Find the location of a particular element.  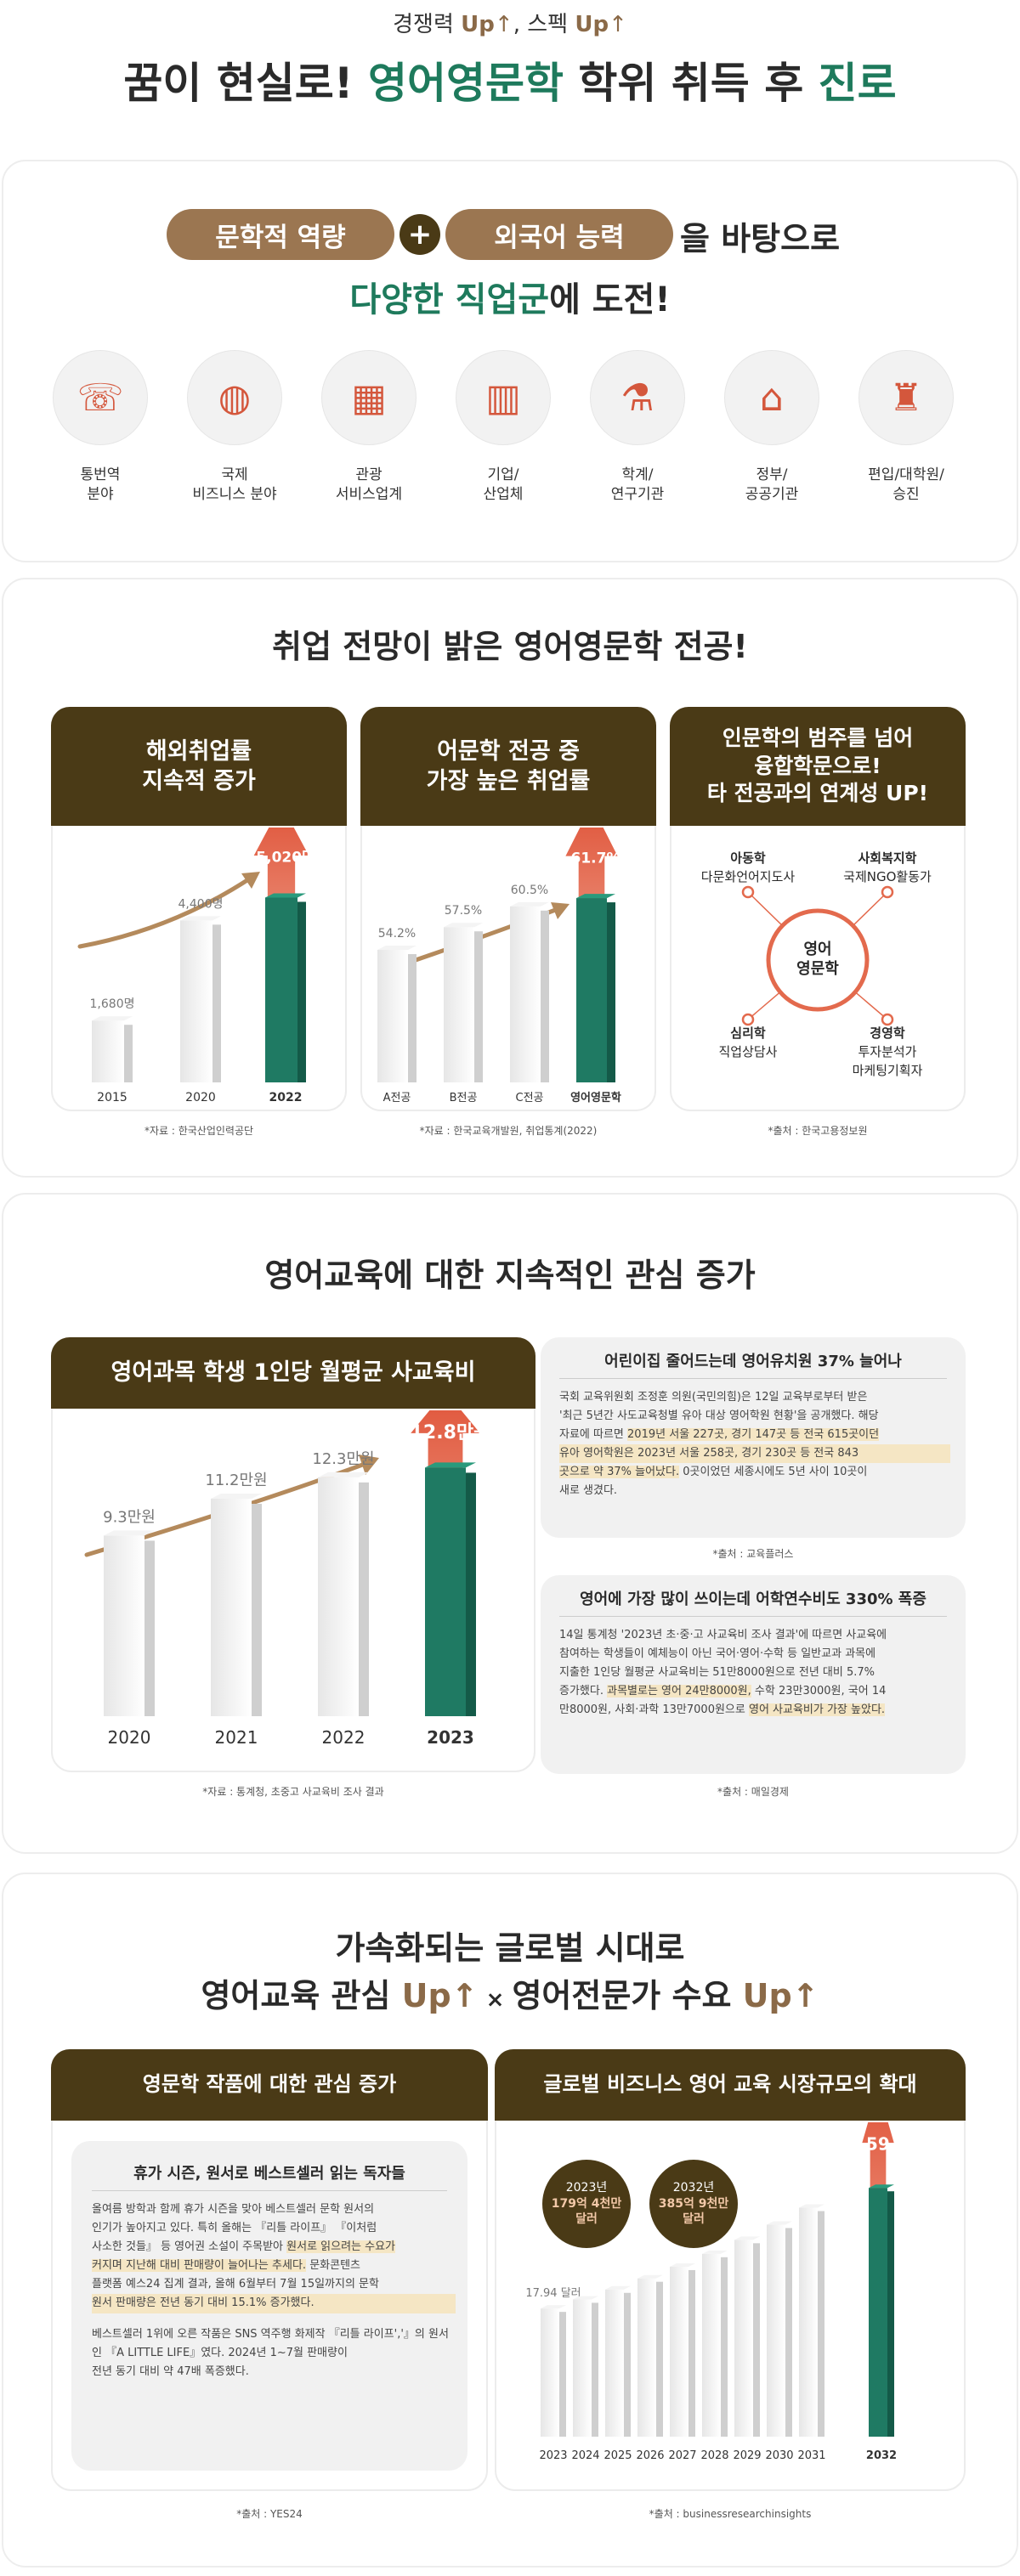

hotel-icon: ▦ is located at coordinates (368, 397).